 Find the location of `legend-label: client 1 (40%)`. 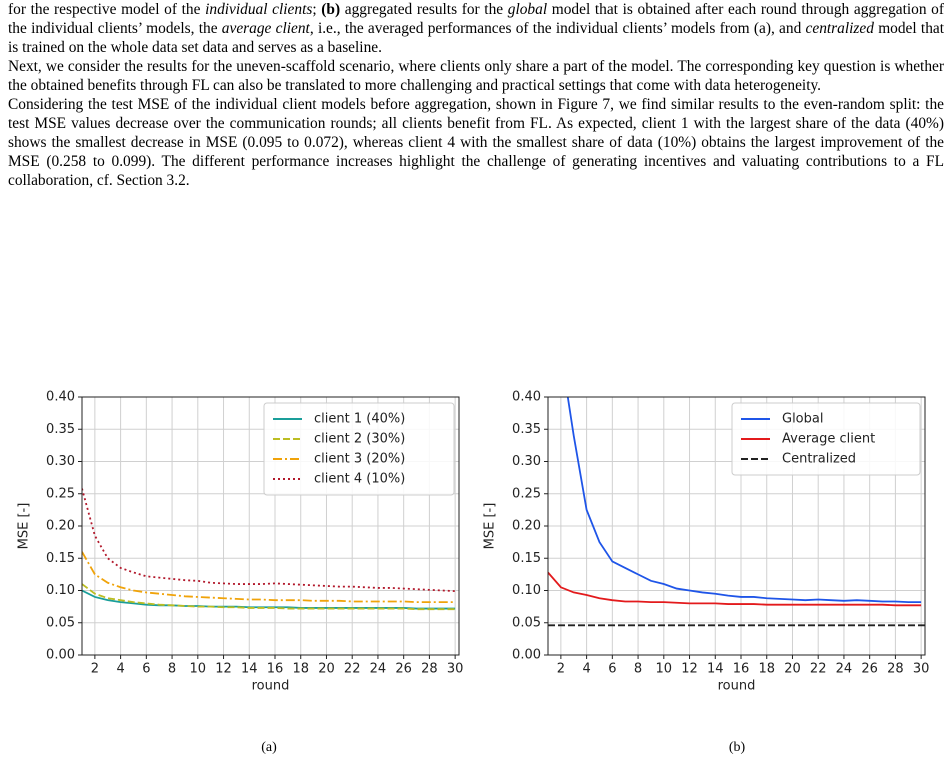

legend-label: client 1 (40%) is located at coordinates (359, 419).